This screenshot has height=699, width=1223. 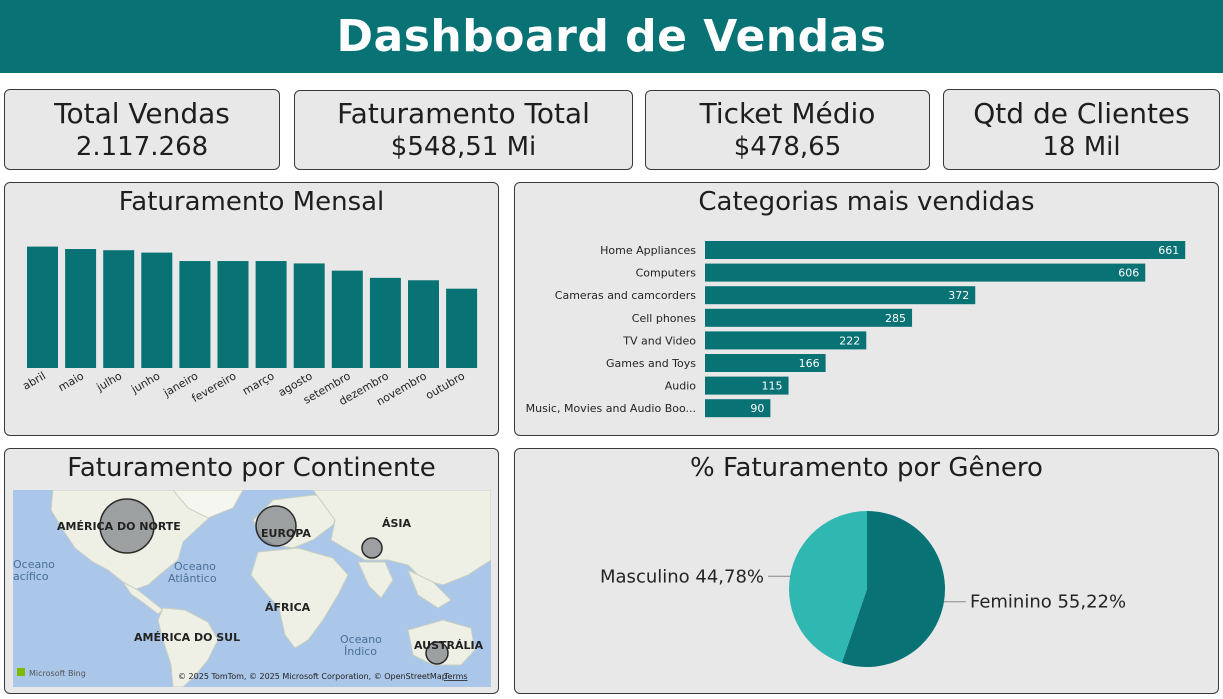 What do you see at coordinates (666, 273) in the screenshot?
I see `category-label: Computers` at bounding box center [666, 273].